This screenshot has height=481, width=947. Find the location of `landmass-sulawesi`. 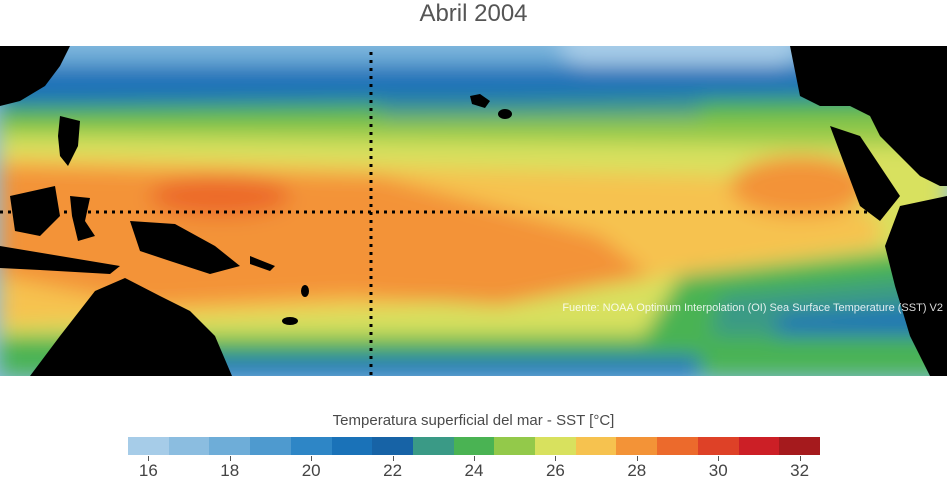

landmass-sulawesi is located at coordinates (82, 218).